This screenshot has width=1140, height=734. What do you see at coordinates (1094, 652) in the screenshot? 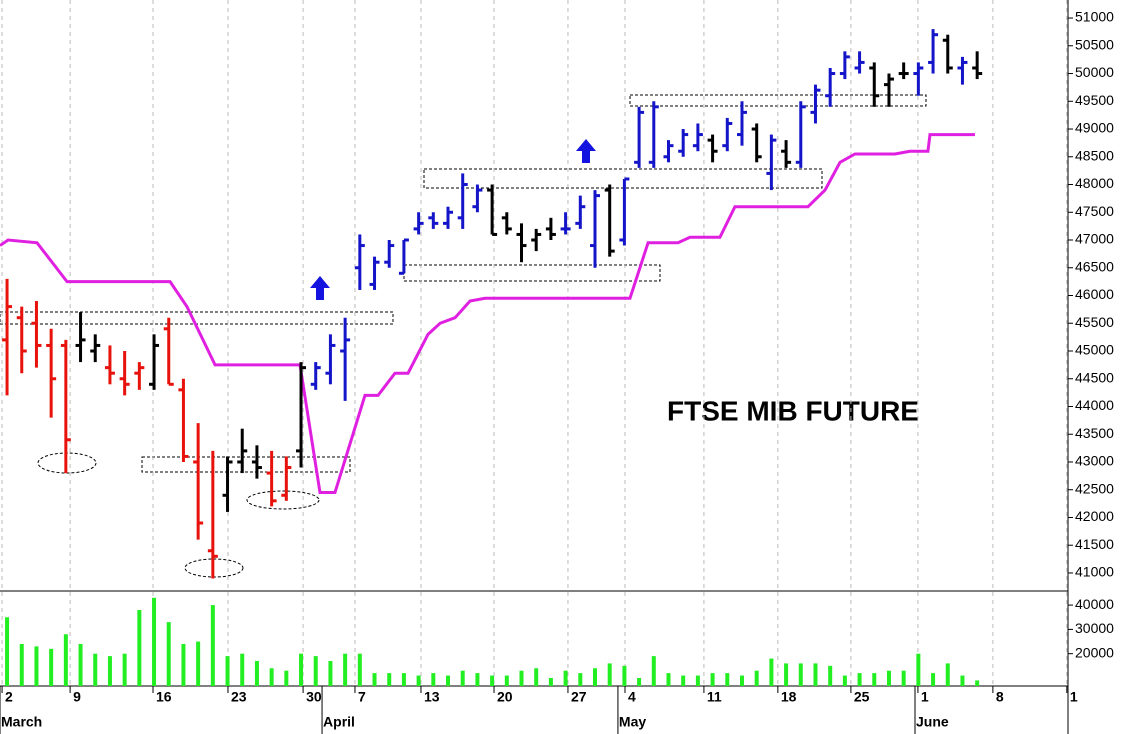
I see `y-tick-label: 20000` at bounding box center [1094, 652].